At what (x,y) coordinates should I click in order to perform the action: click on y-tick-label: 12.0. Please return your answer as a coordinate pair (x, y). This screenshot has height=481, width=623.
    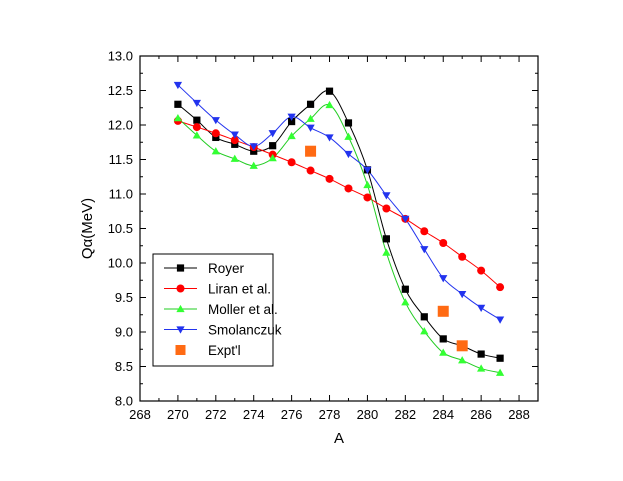
    Looking at the image, I should click on (120, 125).